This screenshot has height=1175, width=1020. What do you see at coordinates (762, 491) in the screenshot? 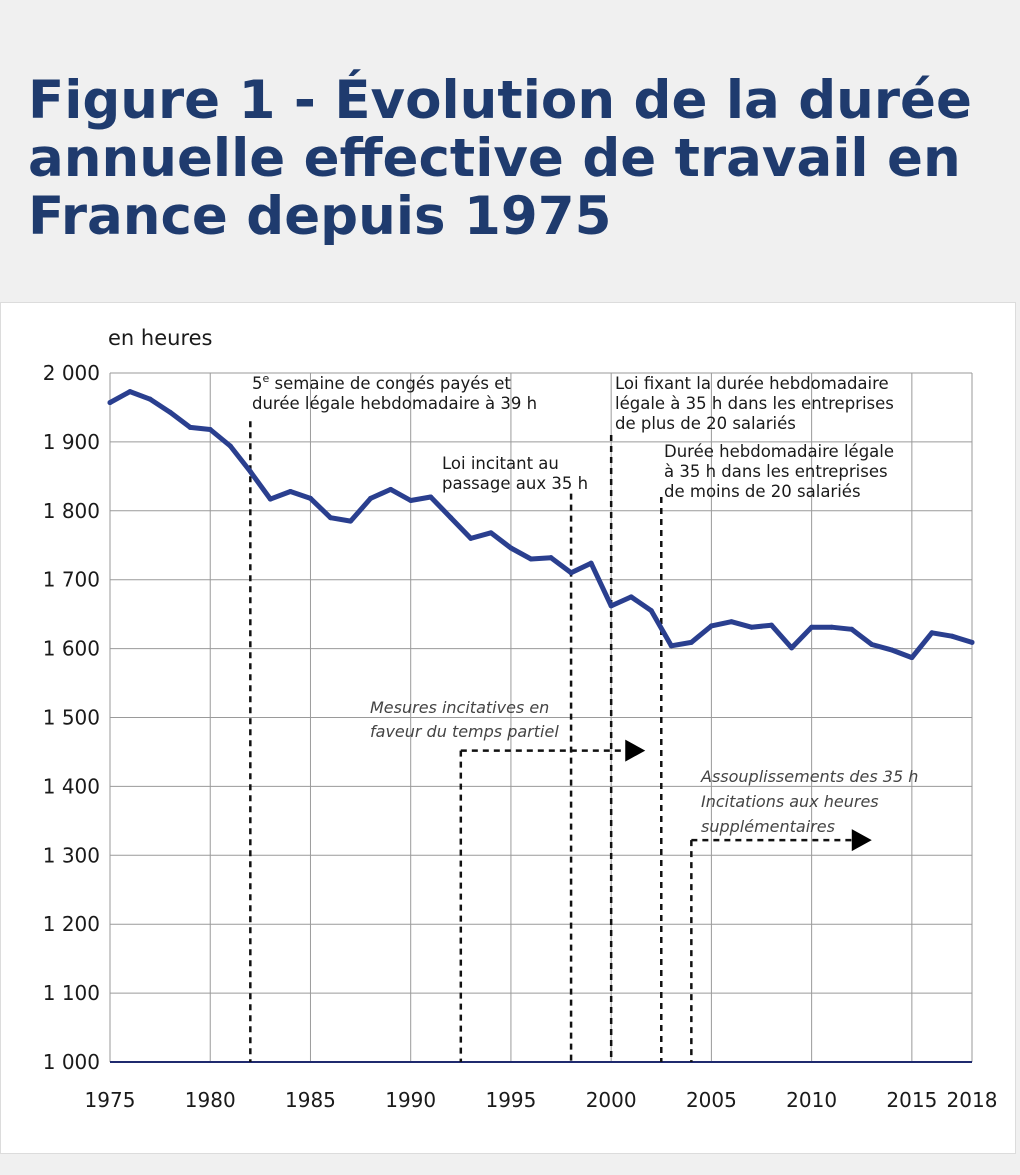
I see `event-label: de moins de 20 salariés` at bounding box center [762, 491].